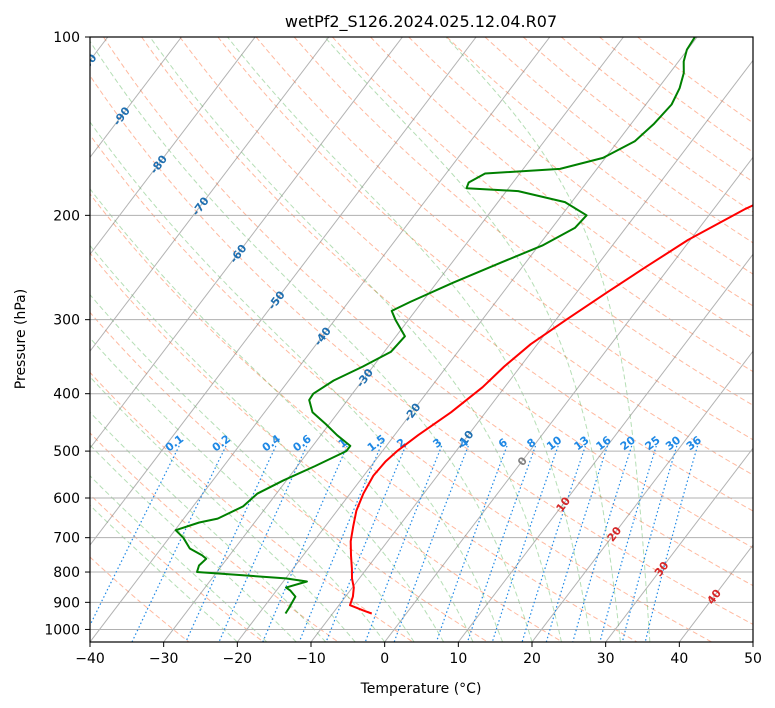 The image size is (775, 708). What do you see at coordinates (418, 654) in the screenshot?
I see `x-axis: −40 −30 −20 −10 0 10 20 30 40 50` at bounding box center [418, 654].